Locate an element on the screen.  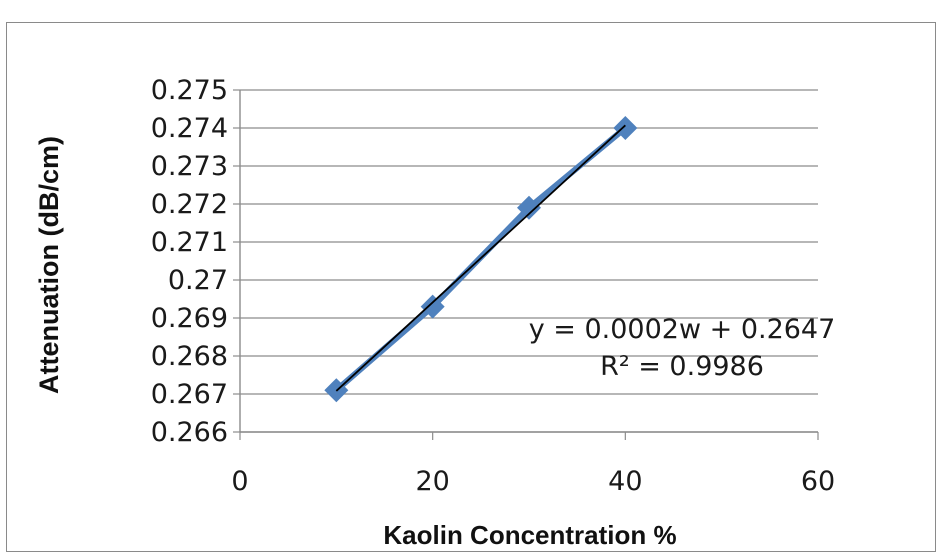
y-axis-title: Attenuation (dB/cm) is located at coordinates (49, 265).